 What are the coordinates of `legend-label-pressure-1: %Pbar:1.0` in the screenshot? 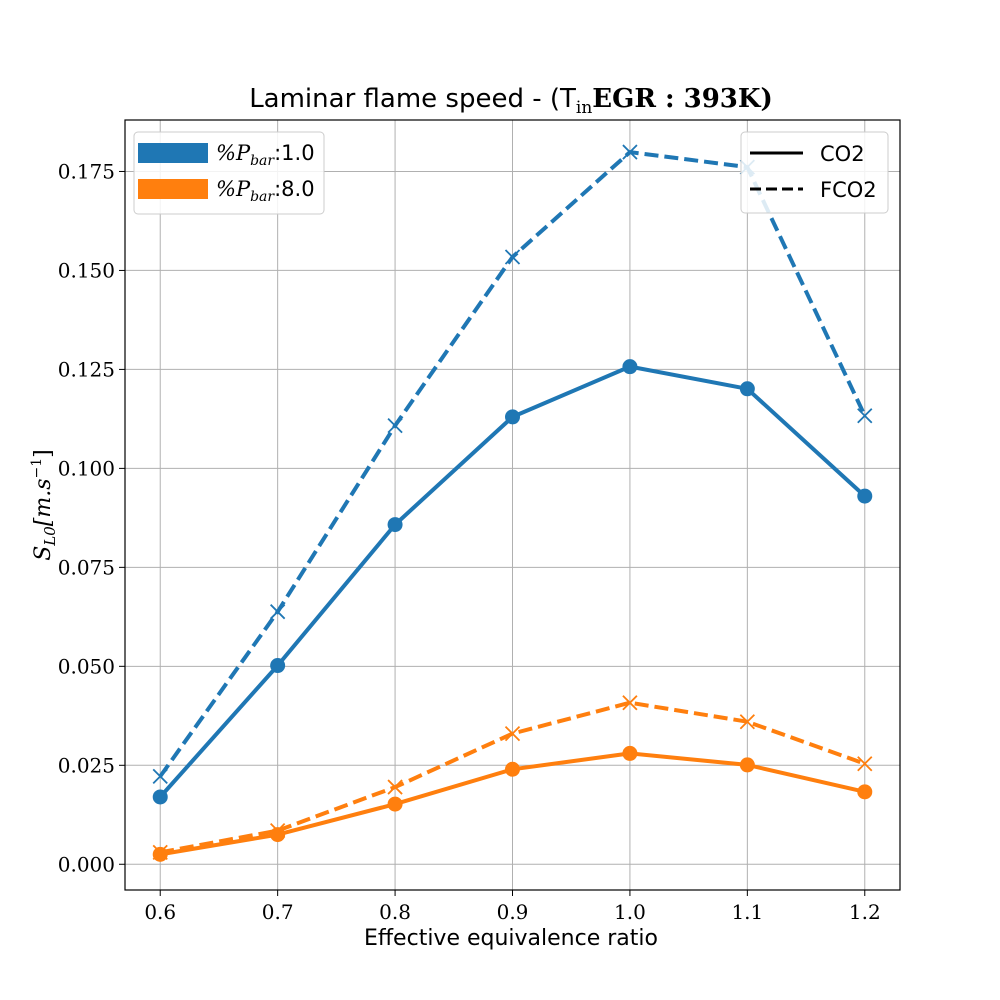 It's located at (265, 155).